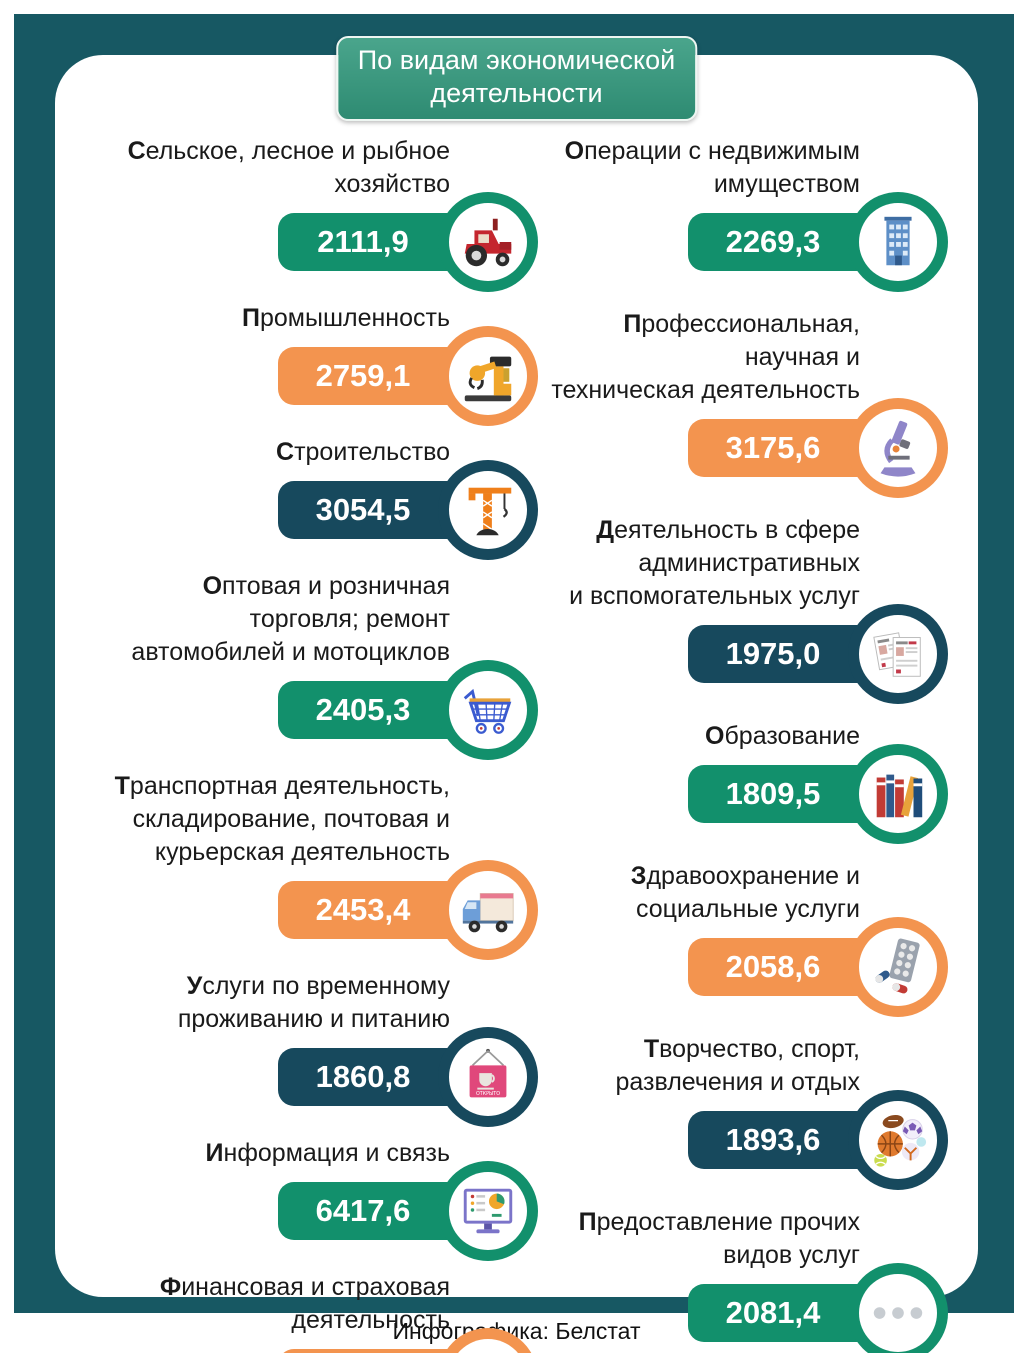 The width and height of the screenshot is (1033, 1353). I want to click on activity-item: Информация и связь 6417,6, so click(372, 1199).